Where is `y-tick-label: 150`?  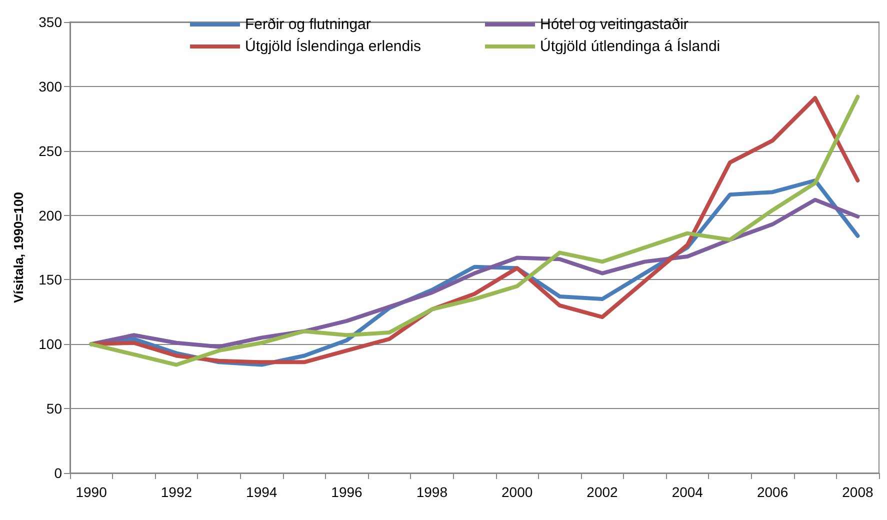 y-tick-label: 150 is located at coordinates (50, 280).